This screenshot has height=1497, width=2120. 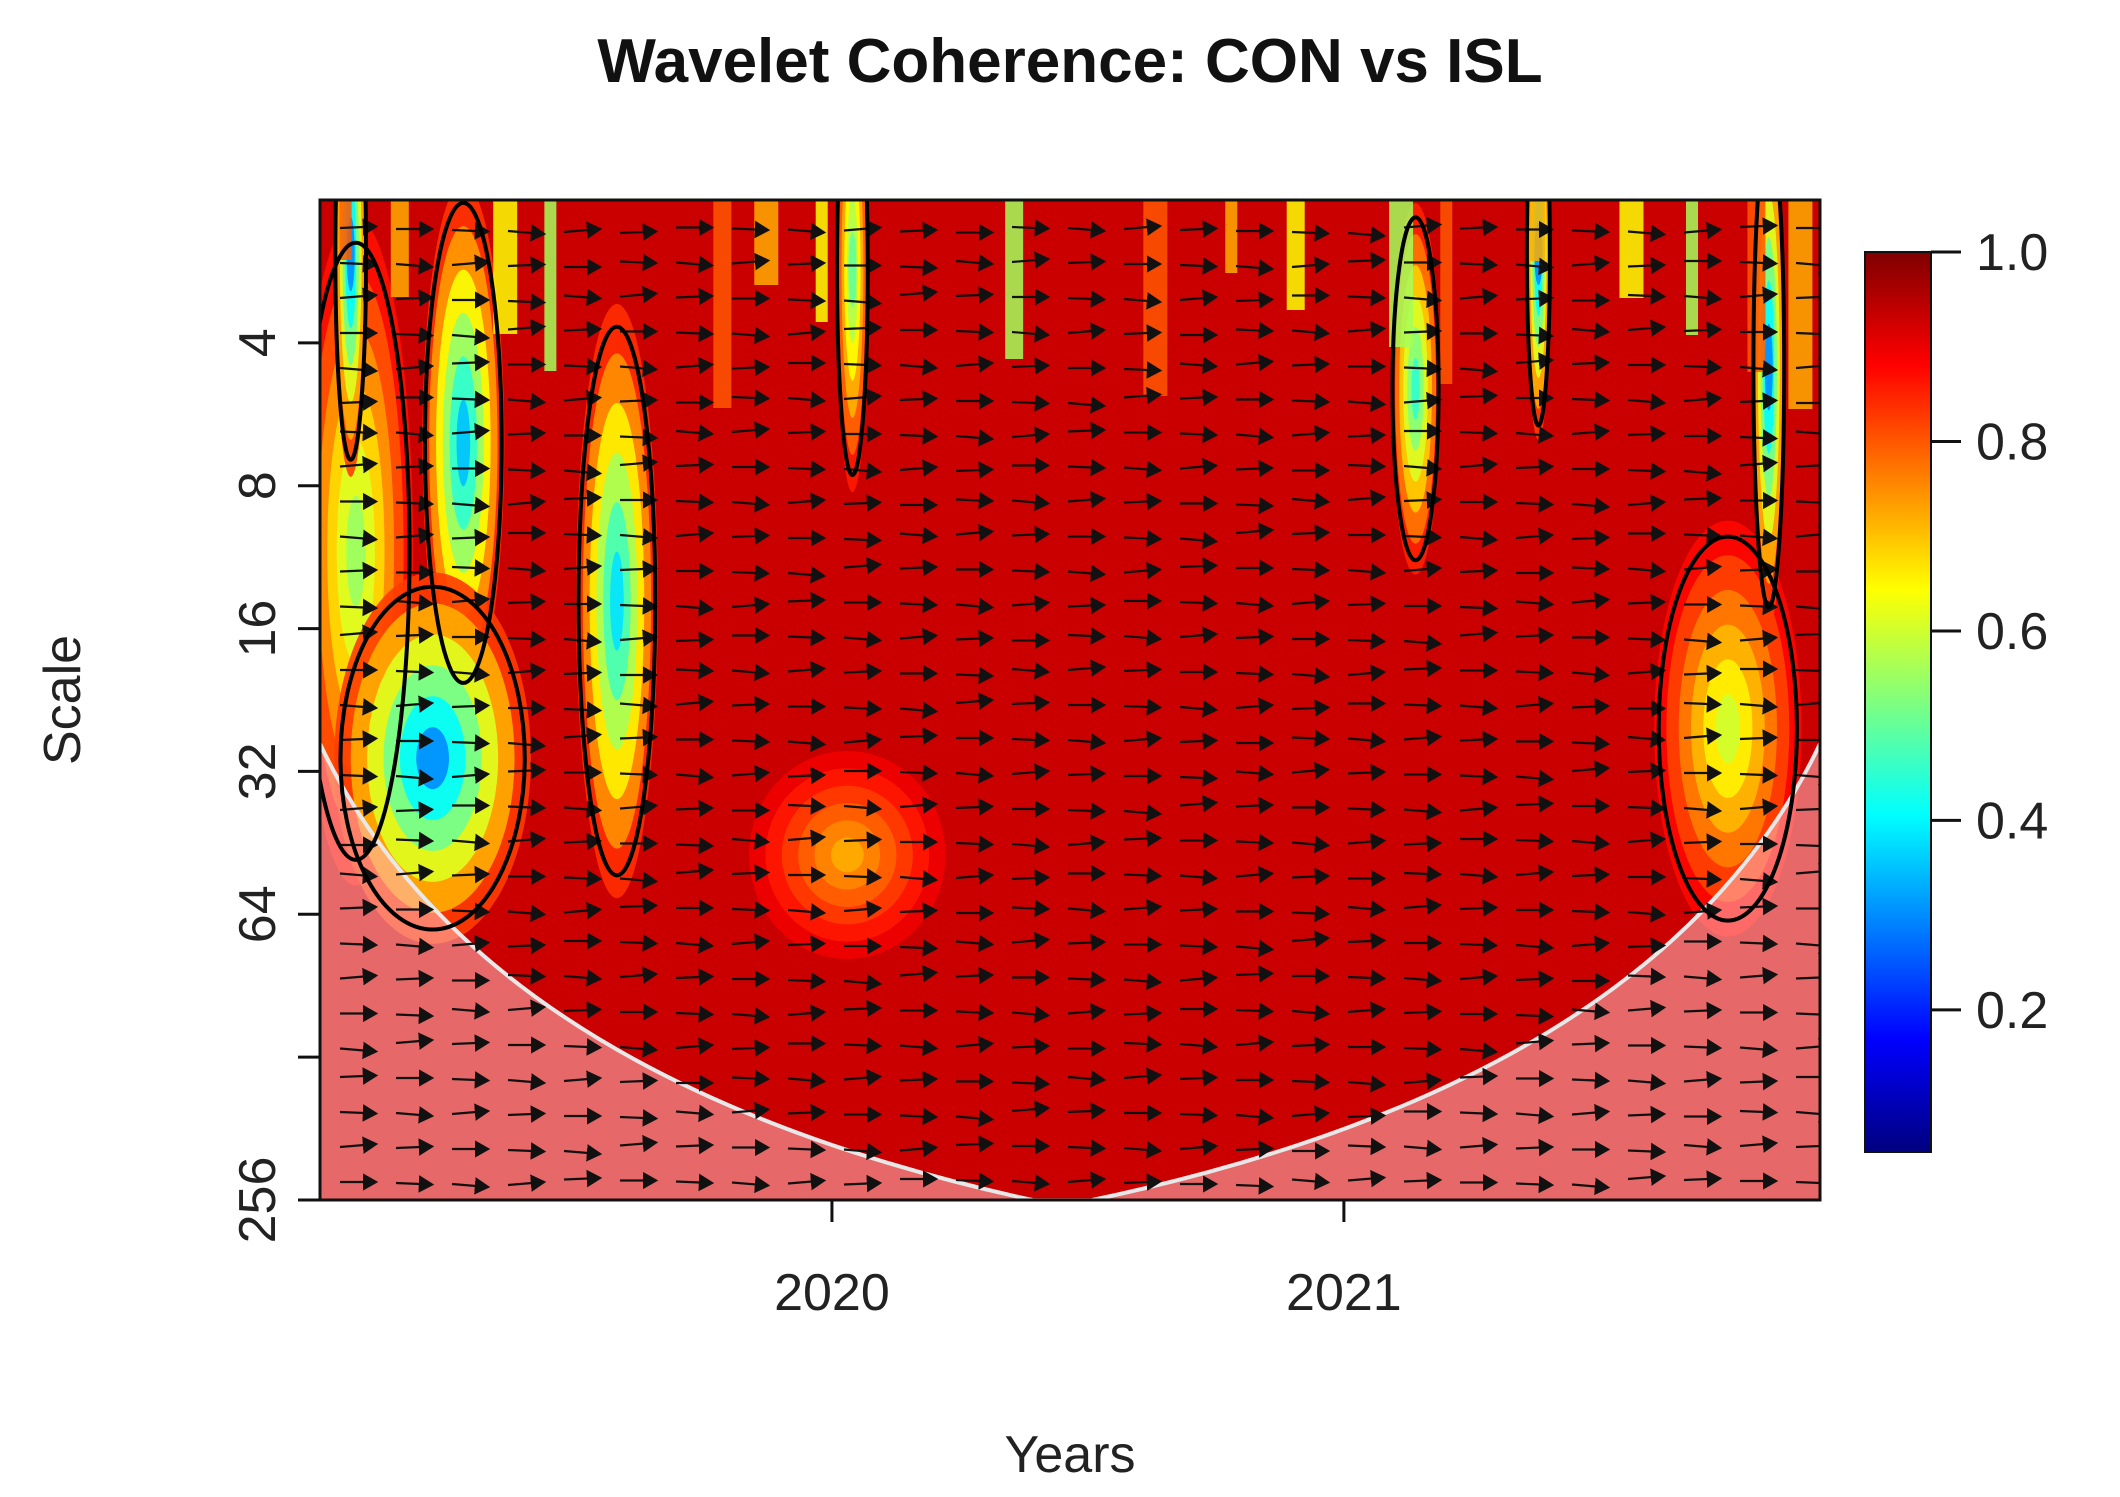 I want to click on high-frequency-streaks, so click(x=1076, y=304).